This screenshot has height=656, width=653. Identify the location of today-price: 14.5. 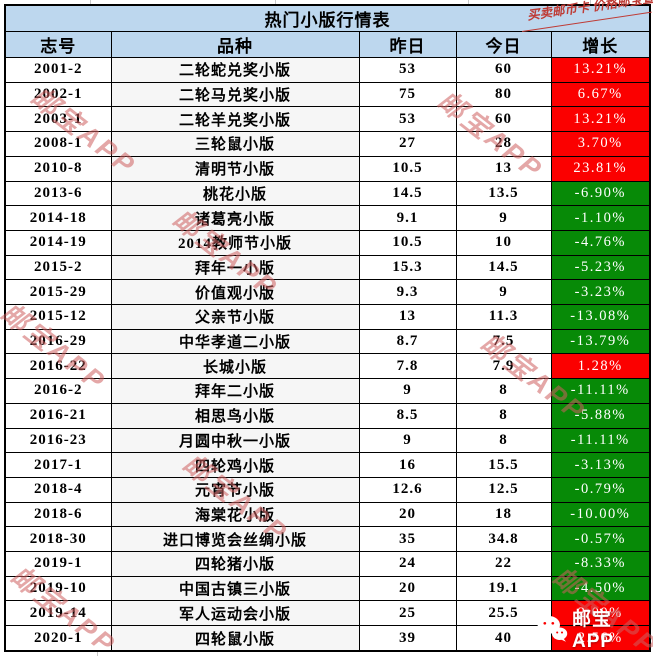
(503, 267).